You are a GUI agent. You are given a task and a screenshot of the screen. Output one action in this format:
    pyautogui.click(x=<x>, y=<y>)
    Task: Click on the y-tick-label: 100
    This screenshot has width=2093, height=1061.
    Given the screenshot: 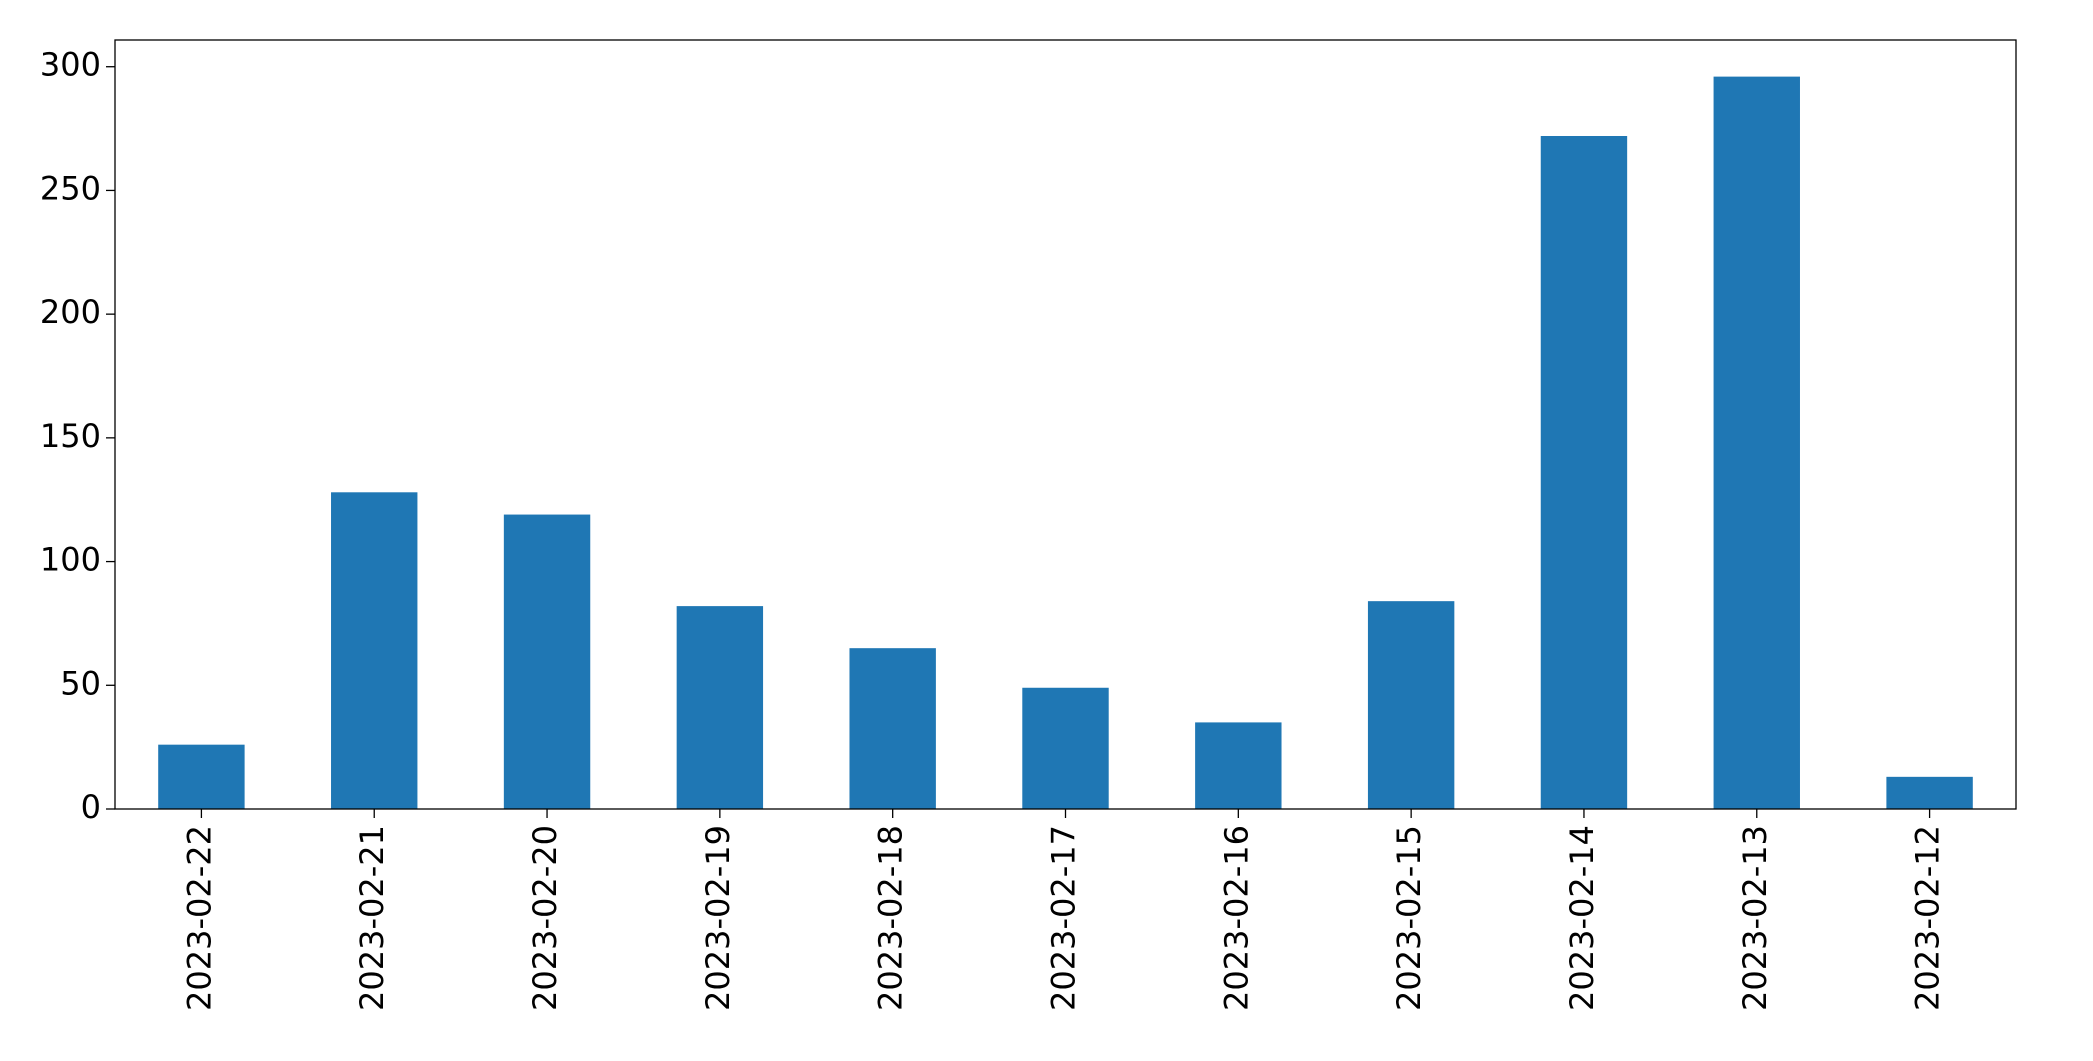 What is the action you would take?
    pyautogui.click(x=70, y=560)
    